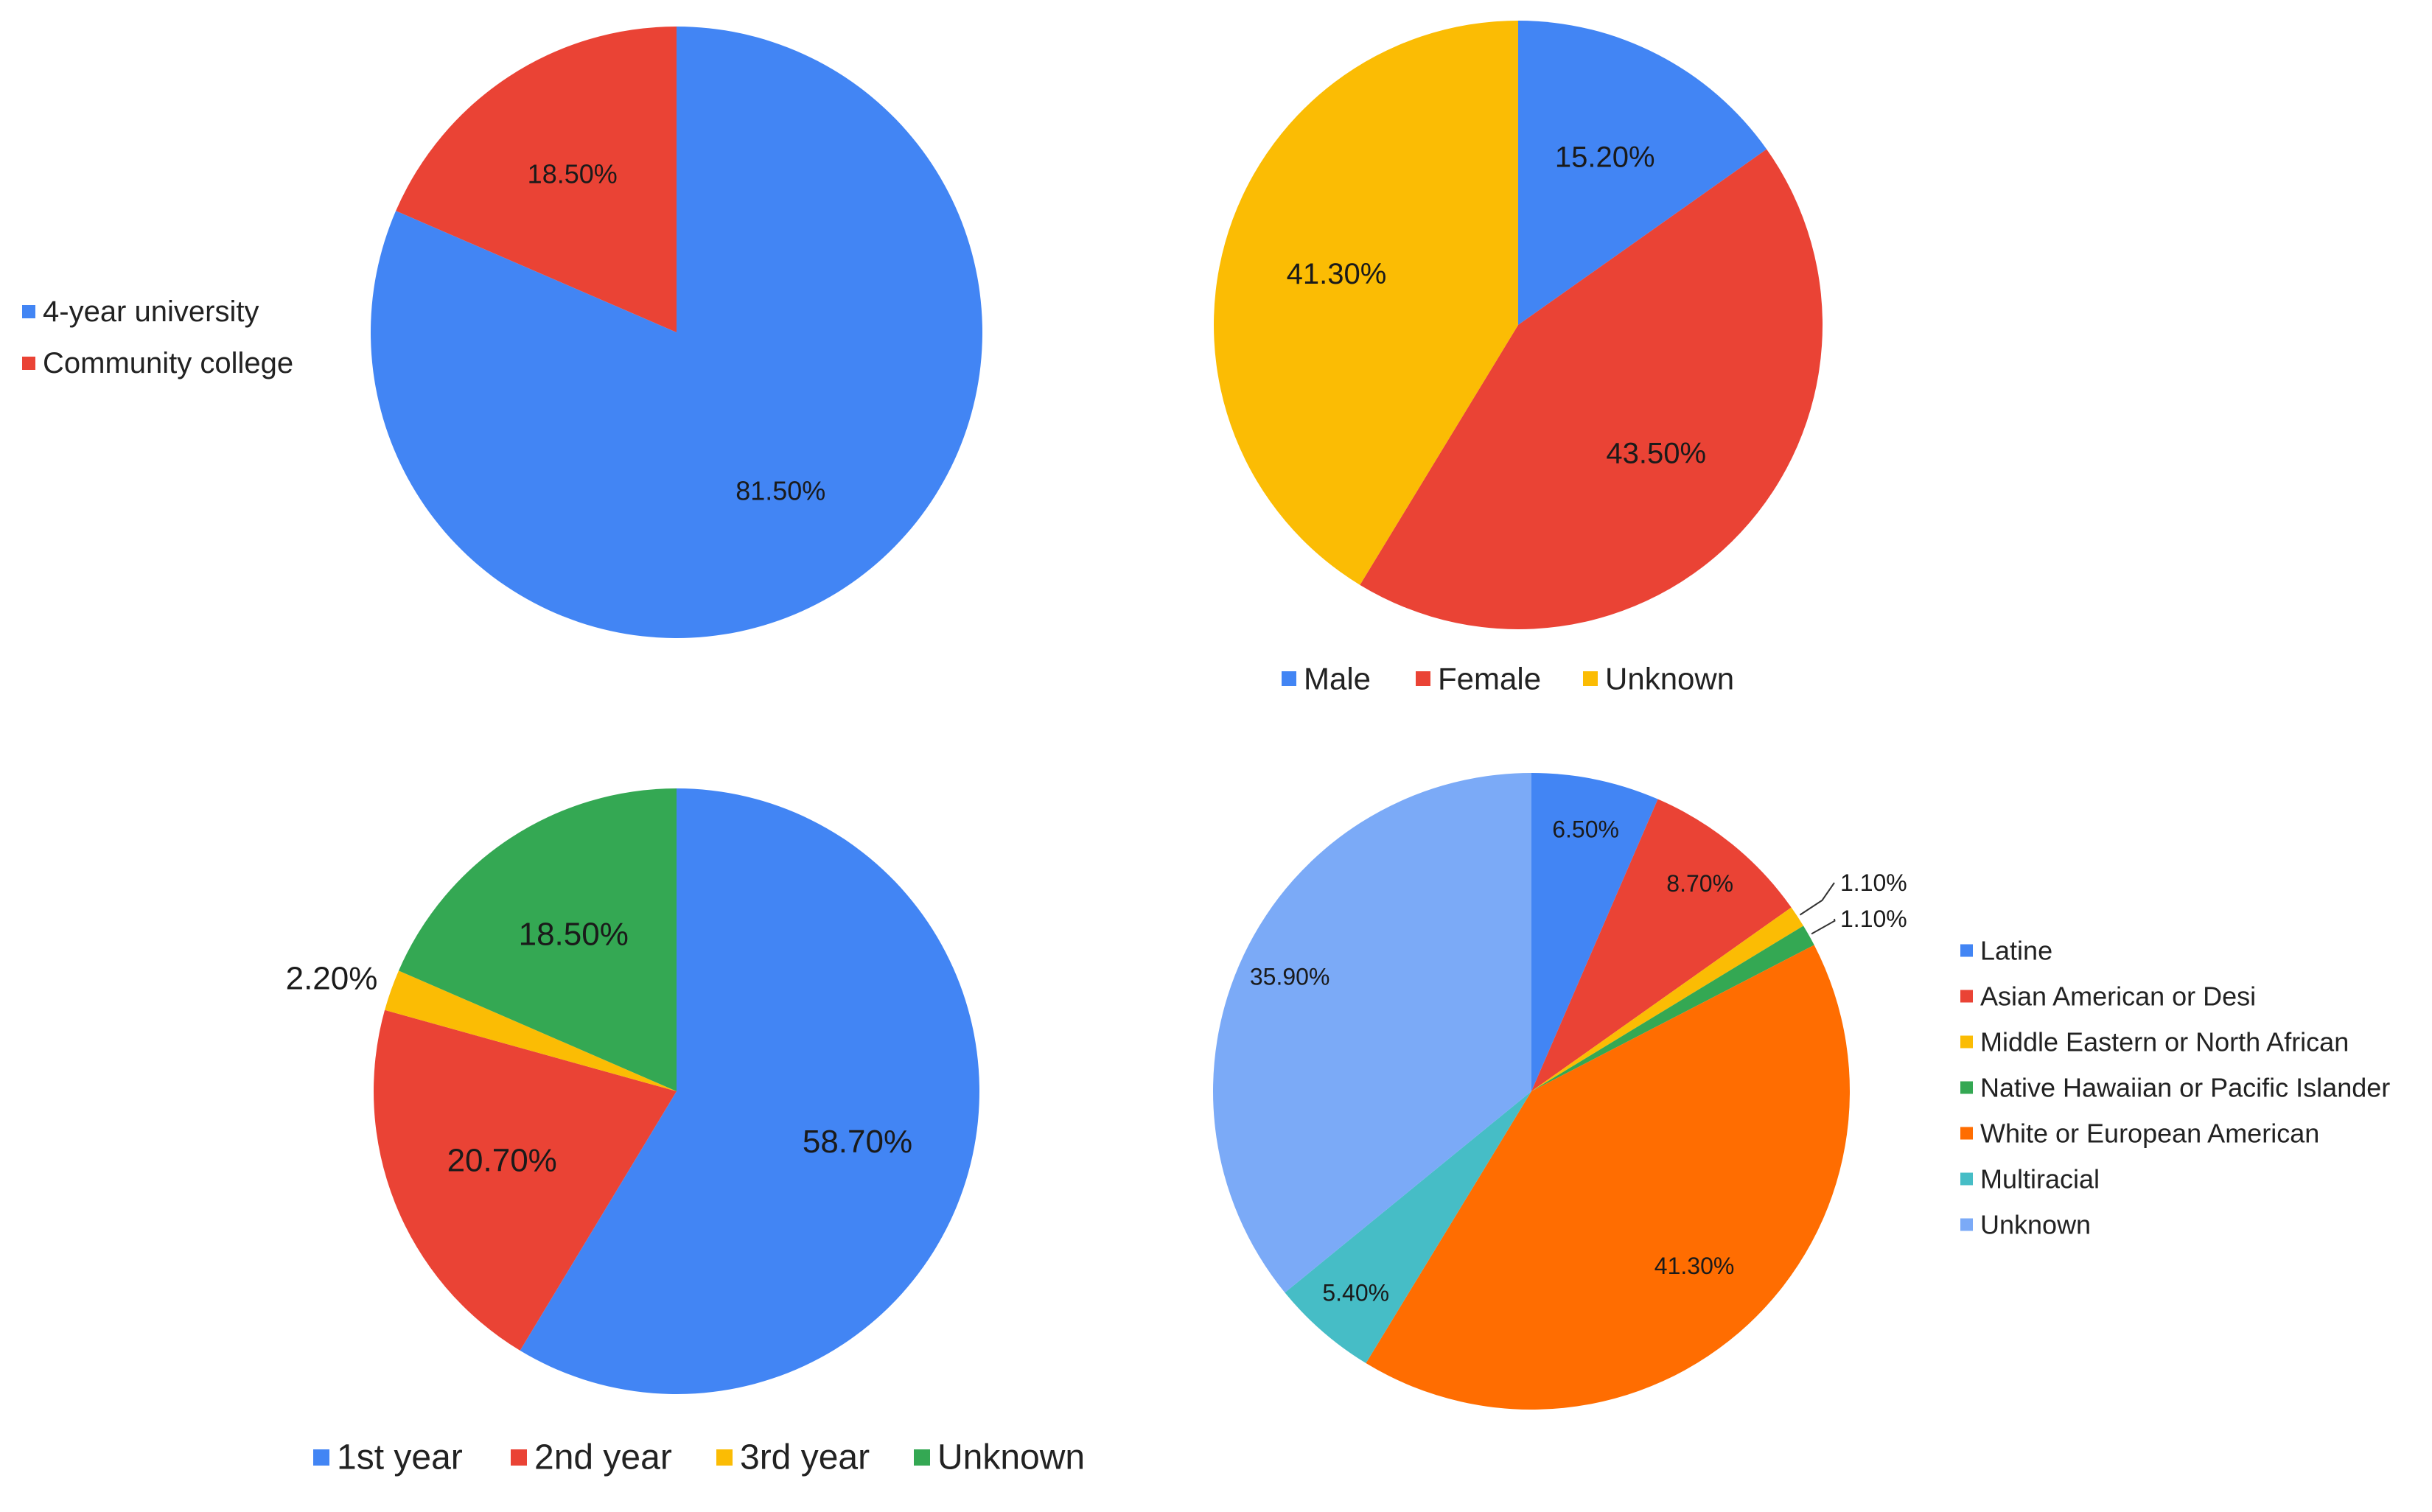  What do you see at coordinates (2149, 1134) in the screenshot?
I see `legend-label: White or European American` at bounding box center [2149, 1134].